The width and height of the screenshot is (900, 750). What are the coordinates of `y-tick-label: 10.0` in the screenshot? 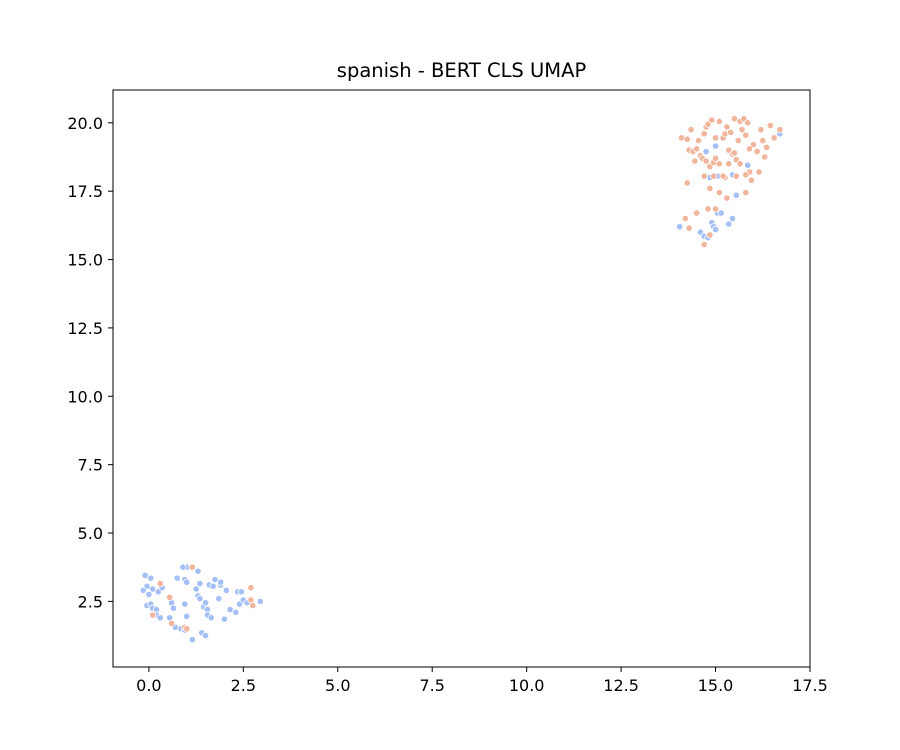 It's located at (85, 396).